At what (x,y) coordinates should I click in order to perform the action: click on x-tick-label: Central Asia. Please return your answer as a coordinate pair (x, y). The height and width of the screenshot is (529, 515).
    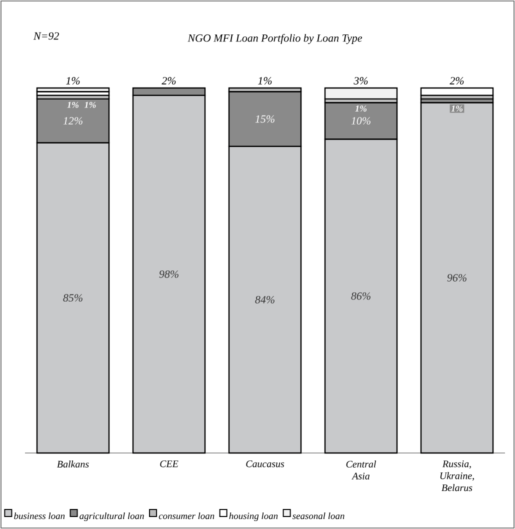
    Looking at the image, I should click on (361, 470).